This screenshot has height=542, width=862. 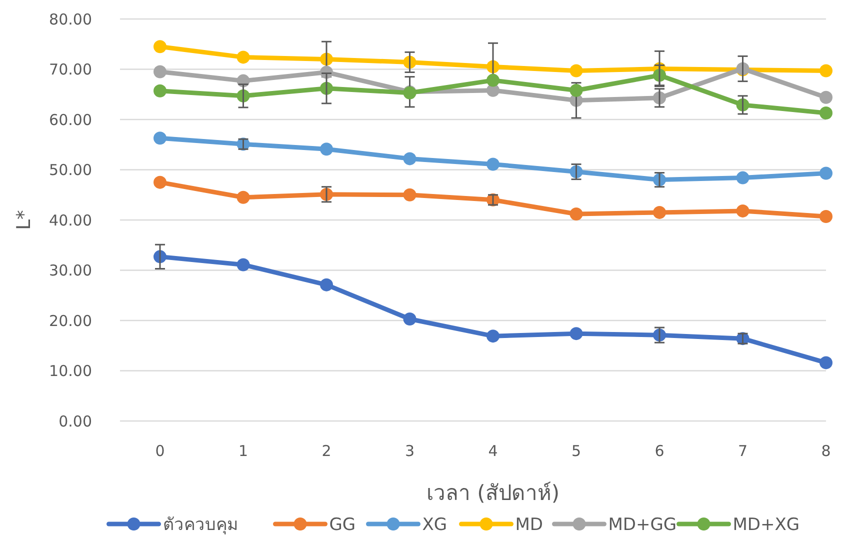 I want to click on x-tick-label: 1, so click(x=243, y=451).